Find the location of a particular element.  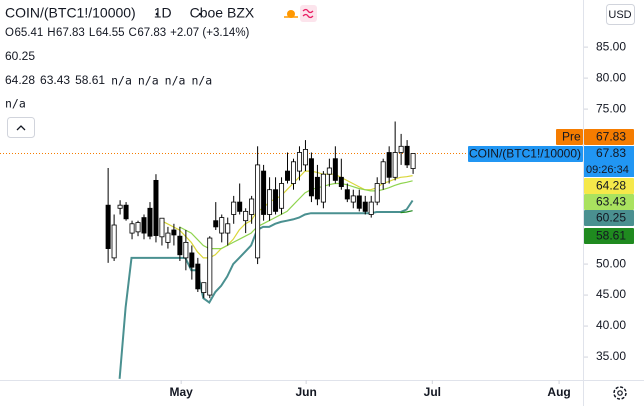

exchange: Cboe BZX is located at coordinates (222, 13).